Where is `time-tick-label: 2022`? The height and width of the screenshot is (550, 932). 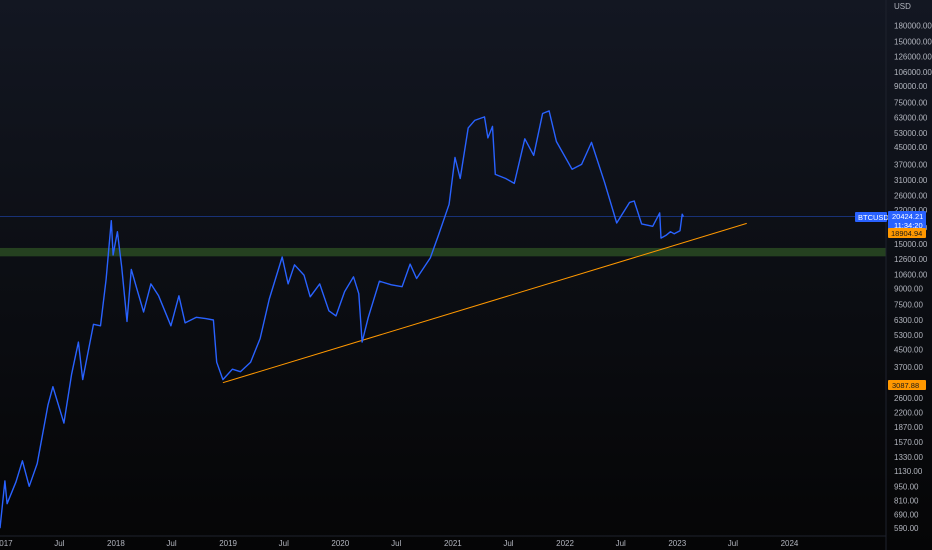 time-tick-label: 2022 is located at coordinates (565, 543).